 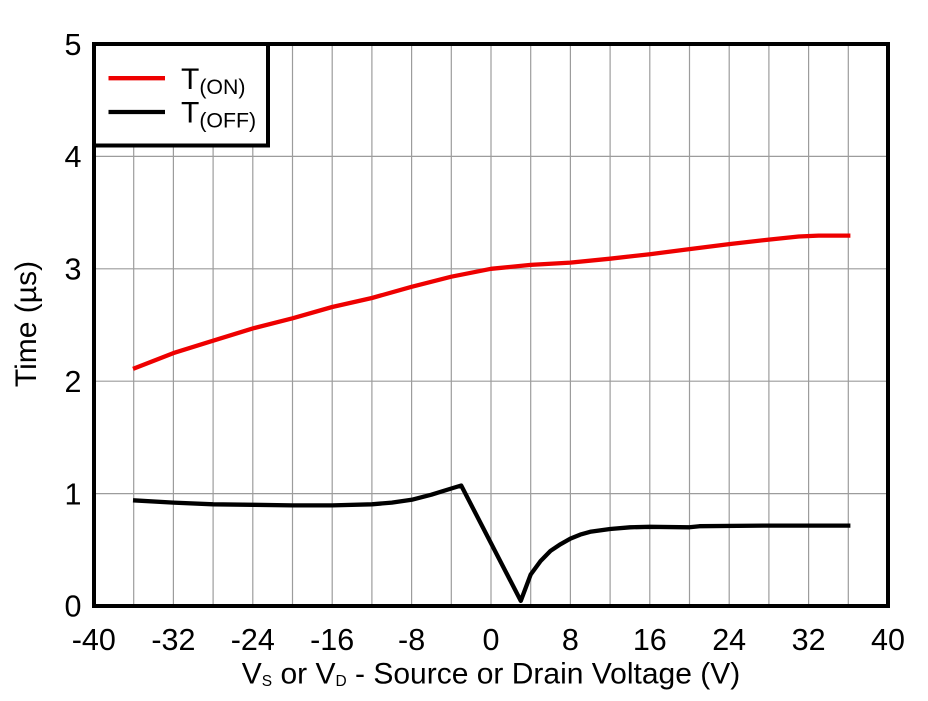 I want to click on svg-text: 4, so click(x=73, y=157).